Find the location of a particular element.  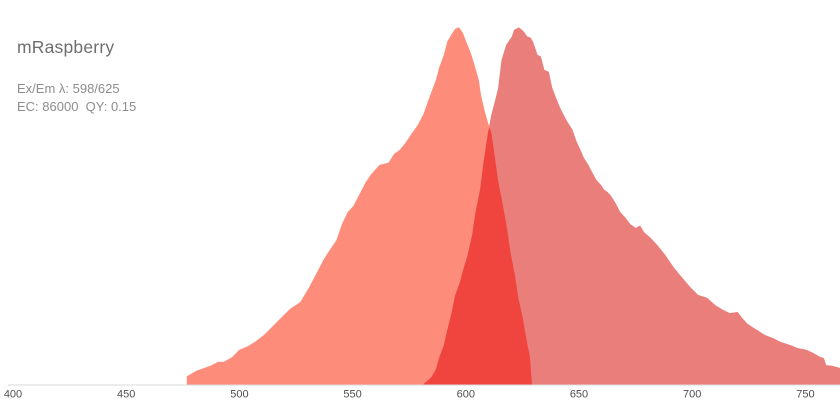

x-tick-label: 500 is located at coordinates (239, 395).